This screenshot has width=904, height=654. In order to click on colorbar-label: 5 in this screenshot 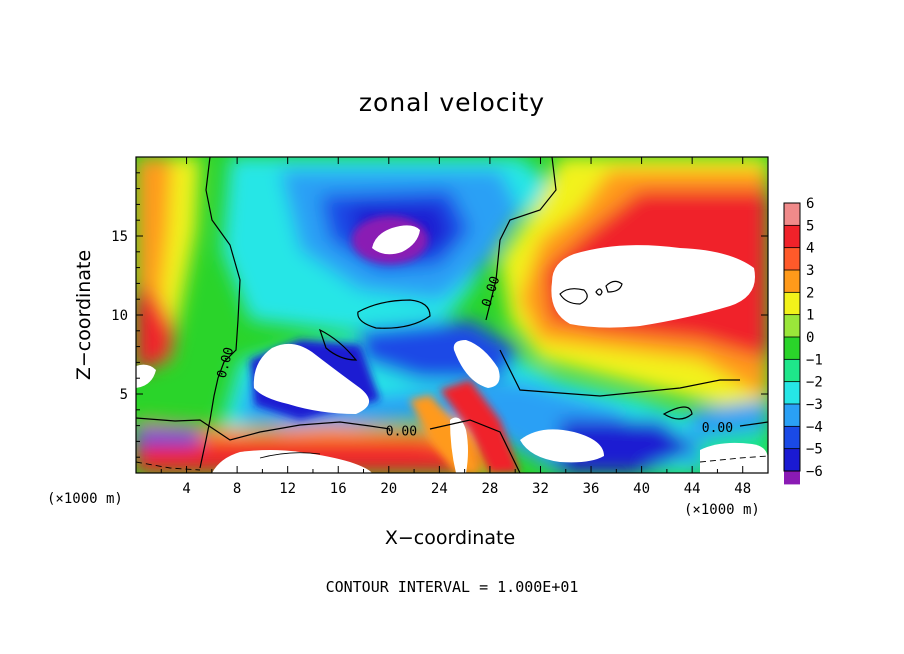, I will do `click(810, 226)`.